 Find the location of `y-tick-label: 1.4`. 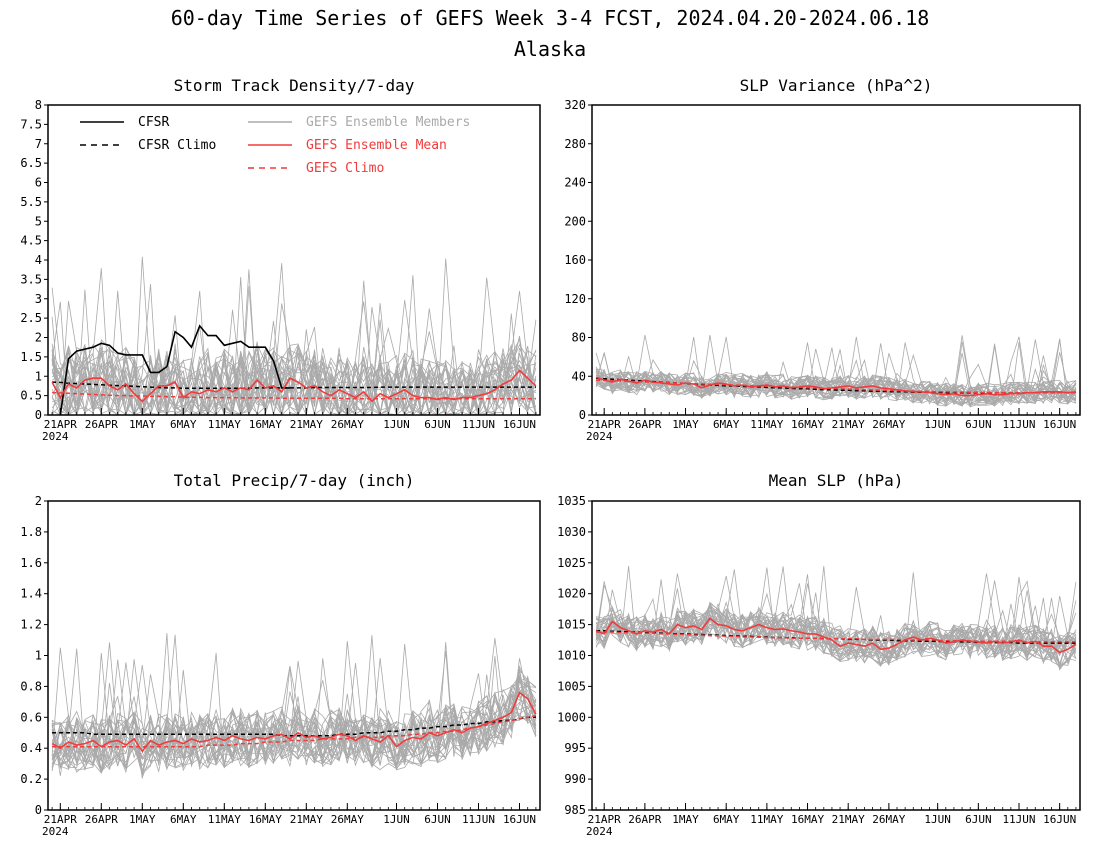

y-tick-label: 1.4 is located at coordinates (31, 594).